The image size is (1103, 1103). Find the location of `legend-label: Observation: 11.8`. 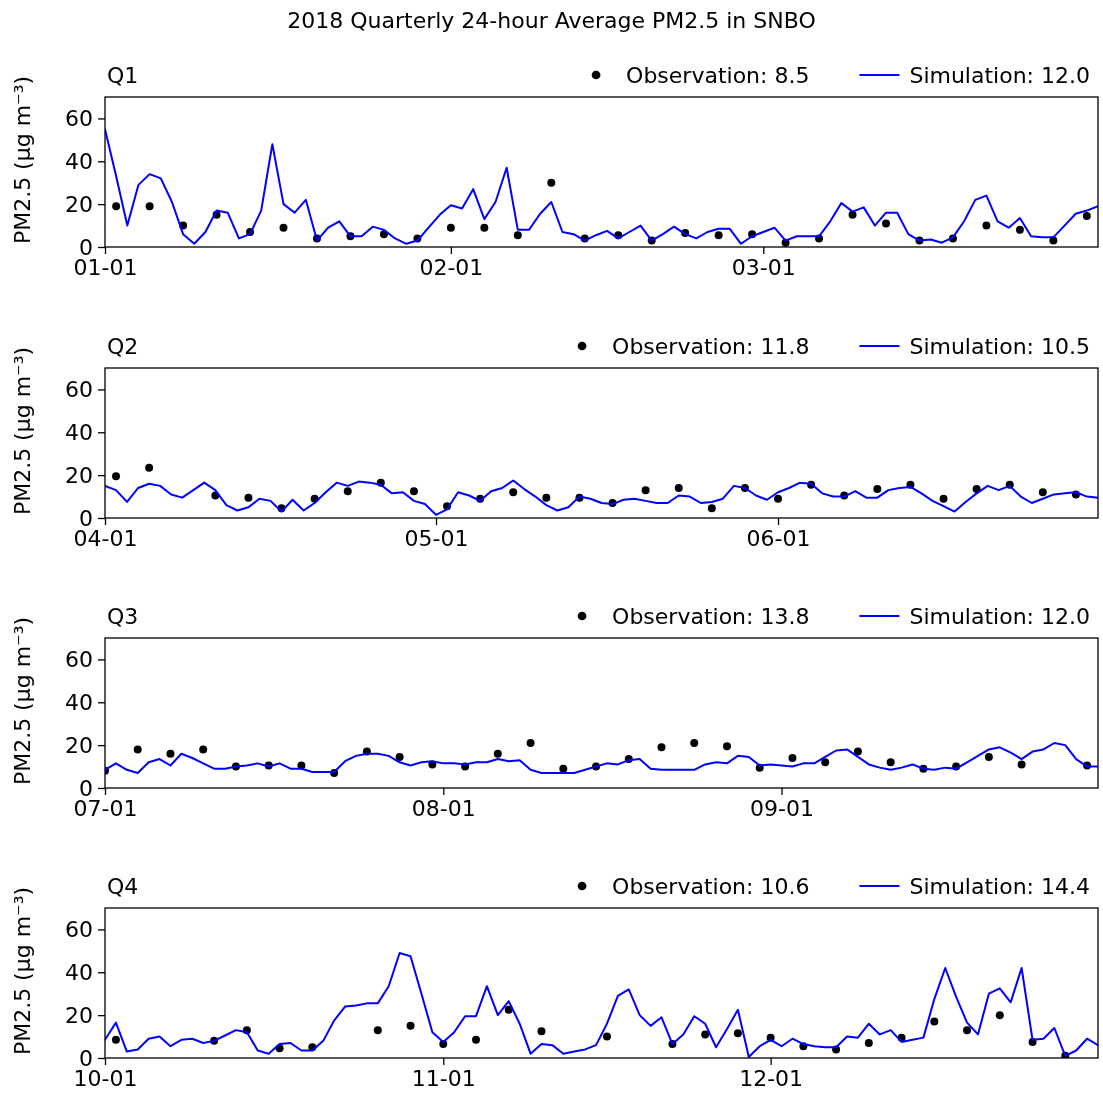

legend-label: Observation: 11.8 is located at coordinates (711, 346).